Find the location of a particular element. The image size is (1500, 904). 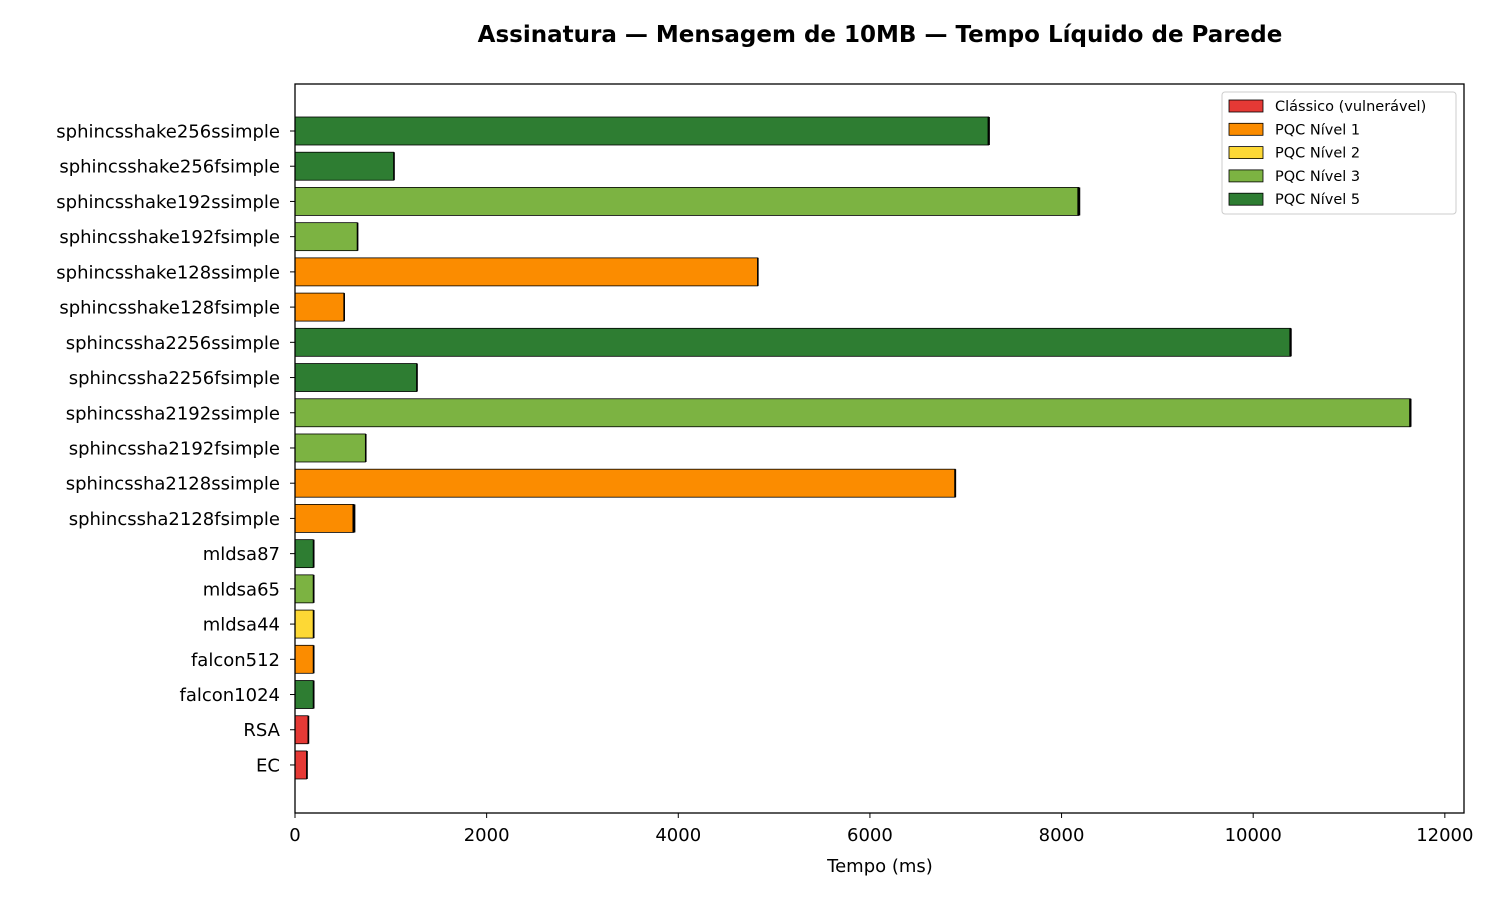

y-tick-label: mldsa87 is located at coordinates (241, 554).